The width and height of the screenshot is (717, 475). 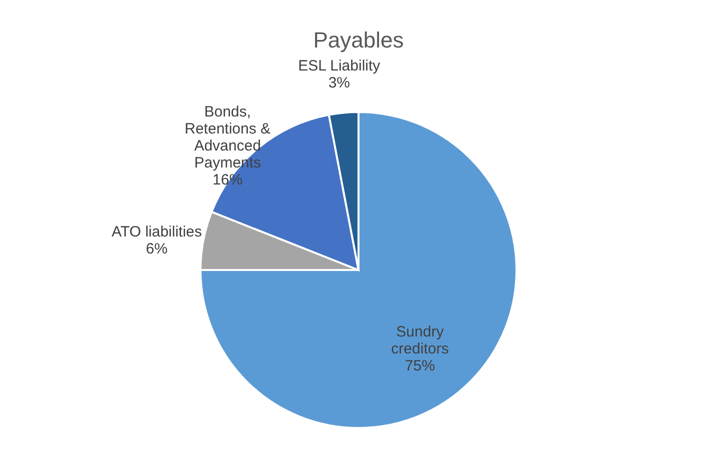 What do you see at coordinates (358, 40) in the screenshot?
I see `chart-title: Payables` at bounding box center [358, 40].